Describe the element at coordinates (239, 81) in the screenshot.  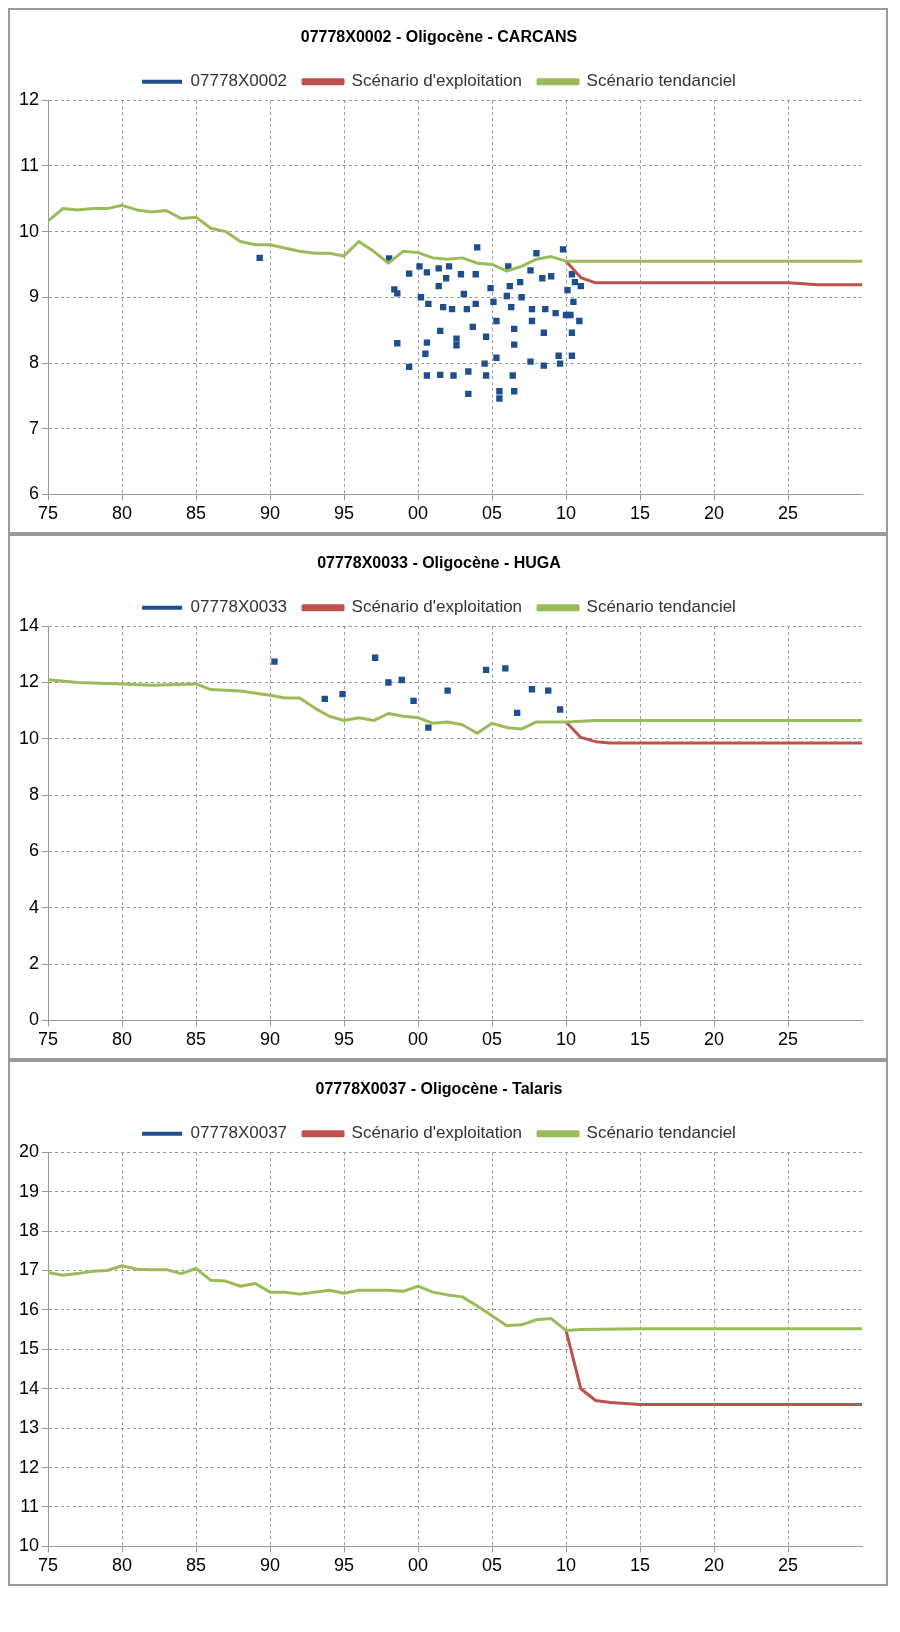
I see `legend-label: 07778X0002` at that location.